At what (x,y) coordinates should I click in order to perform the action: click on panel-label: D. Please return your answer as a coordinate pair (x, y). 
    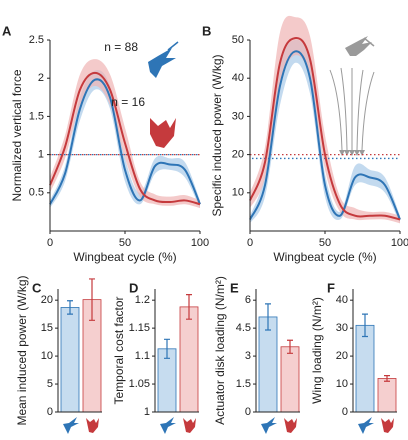
    Looking at the image, I should click on (133, 287).